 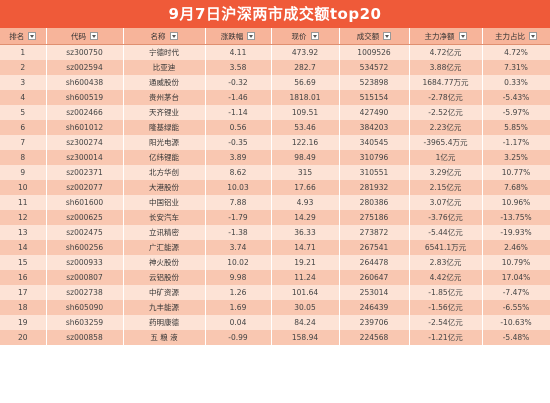 I want to click on cell-rank: 3, so click(x=23, y=82).